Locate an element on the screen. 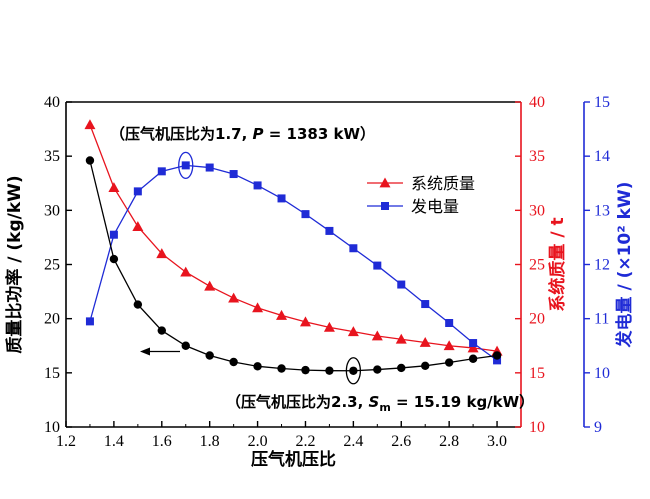 The image size is (650, 499). arrow-head is located at coordinates (145, 351).